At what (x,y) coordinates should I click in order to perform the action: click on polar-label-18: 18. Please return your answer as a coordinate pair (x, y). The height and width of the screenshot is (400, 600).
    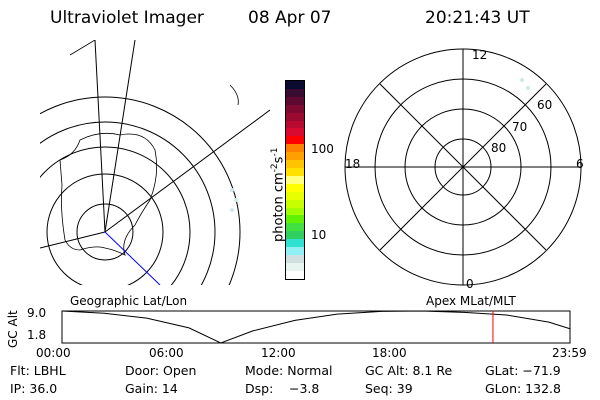
    Looking at the image, I should click on (353, 164).